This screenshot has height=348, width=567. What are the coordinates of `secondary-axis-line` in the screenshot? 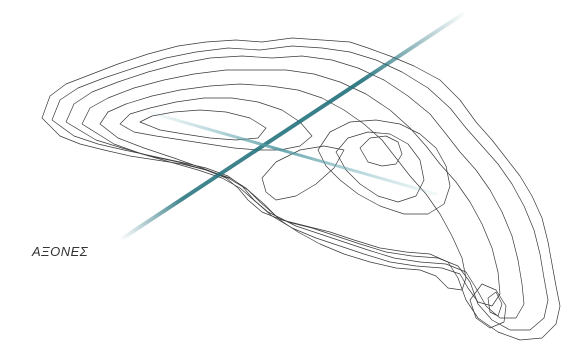 It's located at (292, 153).